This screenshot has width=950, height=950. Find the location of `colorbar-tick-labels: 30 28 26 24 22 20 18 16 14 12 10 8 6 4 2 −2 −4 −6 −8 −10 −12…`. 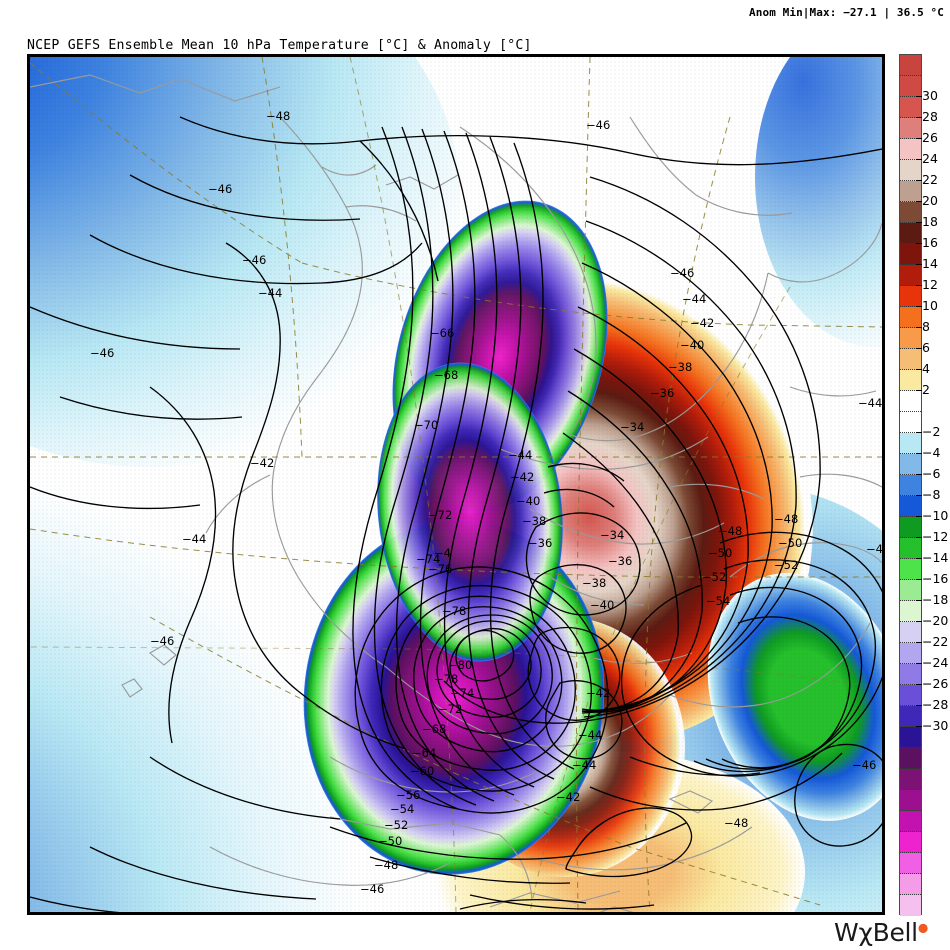

colorbar-tick-labels: 30 28 26 24 22 20 18 16 14 12 10 8 6 4 2 −2 −4 −6 −8 −10 −12… is located at coordinates (933, 484).